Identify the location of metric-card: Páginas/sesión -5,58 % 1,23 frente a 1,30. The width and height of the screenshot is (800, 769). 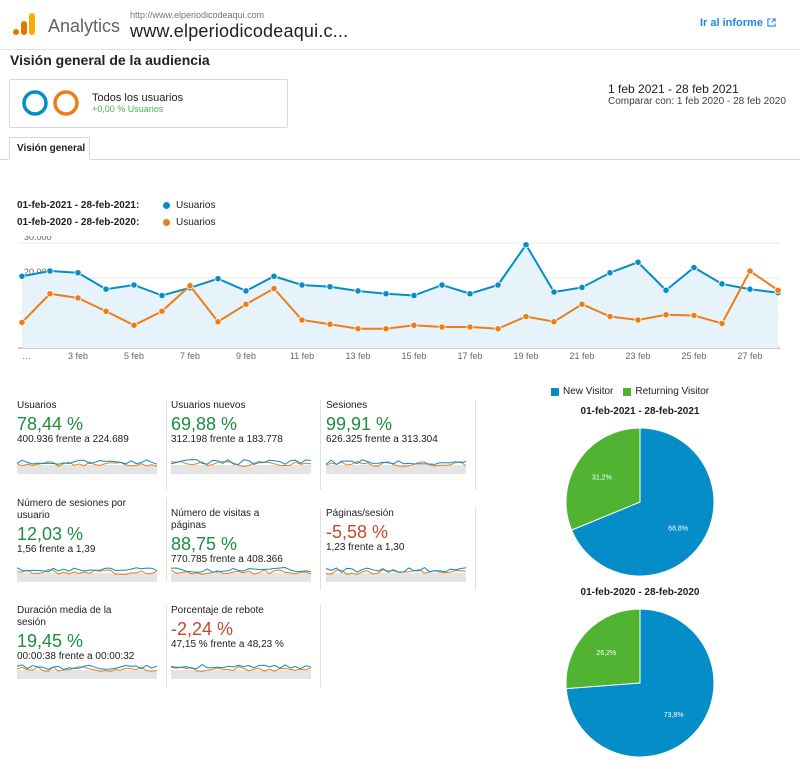
(401, 549).